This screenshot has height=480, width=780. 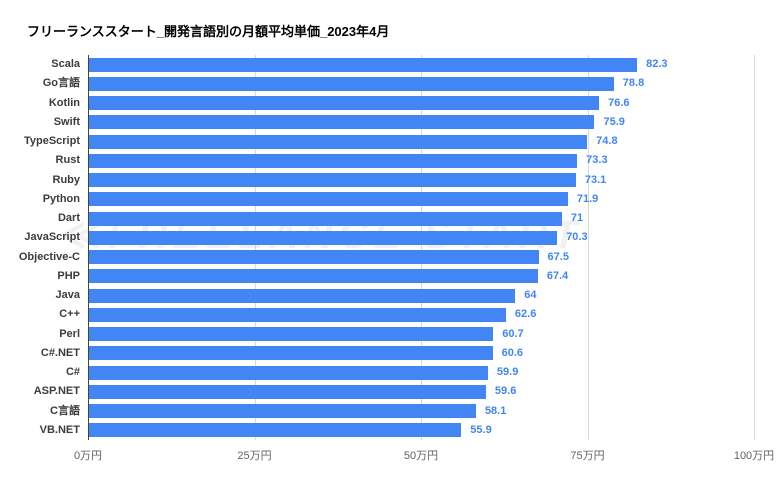 I want to click on value-label: 82.3, so click(x=657, y=64).